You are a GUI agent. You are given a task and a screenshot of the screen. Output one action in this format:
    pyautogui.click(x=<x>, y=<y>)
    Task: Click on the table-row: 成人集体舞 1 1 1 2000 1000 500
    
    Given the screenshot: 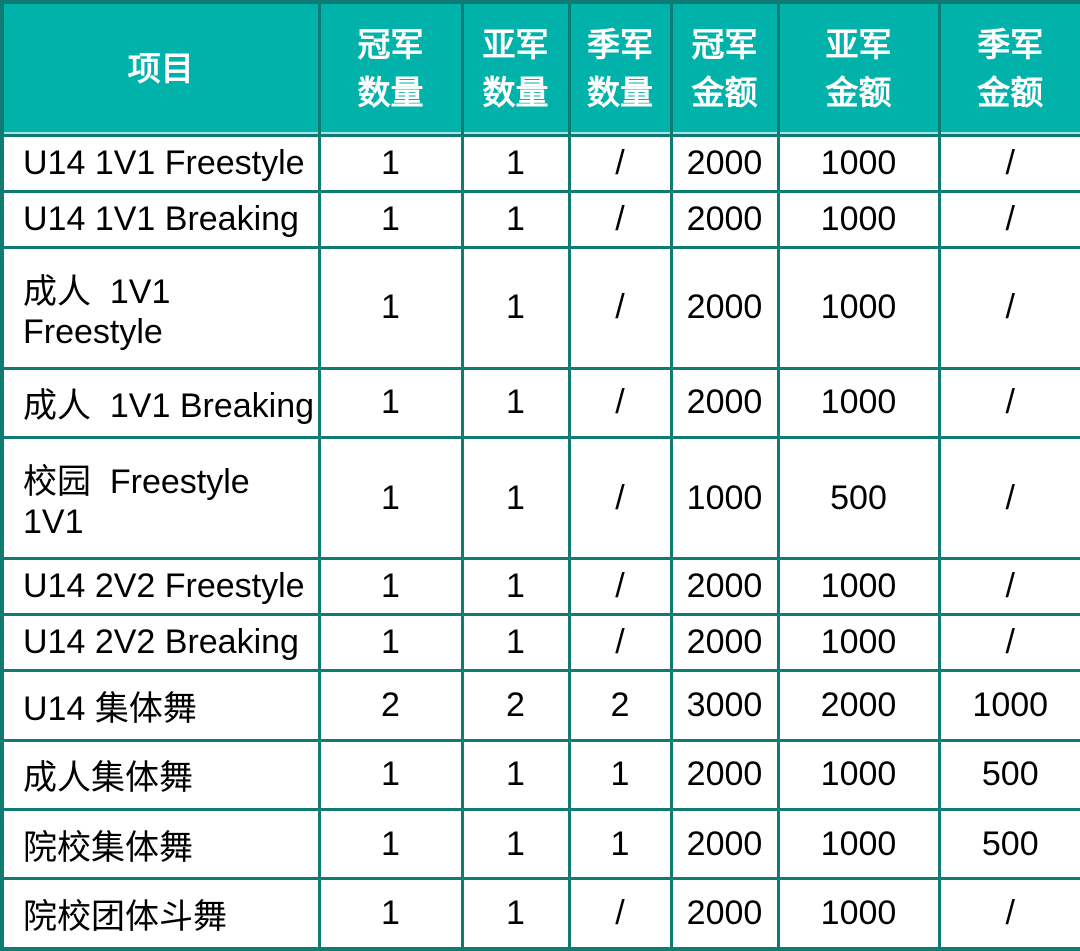 What is the action you would take?
    pyautogui.click(x=540, y=775)
    